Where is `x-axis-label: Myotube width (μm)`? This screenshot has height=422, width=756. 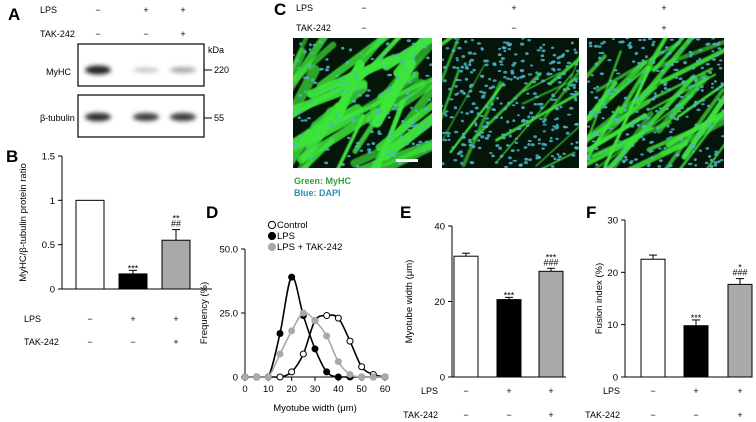
x-axis-label: Myotube width (μm) is located at coordinates (315, 408).